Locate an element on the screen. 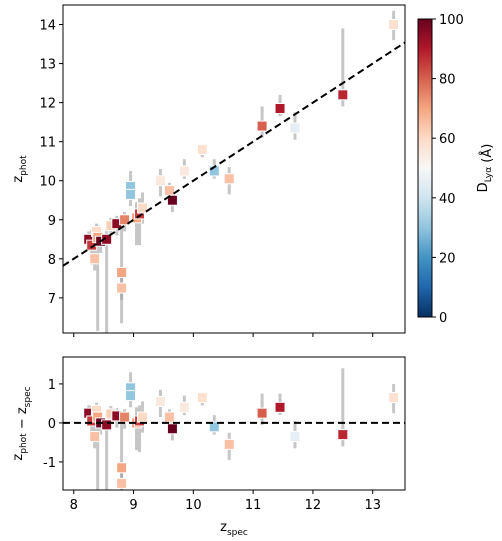  y-tick-label: 14 is located at coordinates (47, 26).